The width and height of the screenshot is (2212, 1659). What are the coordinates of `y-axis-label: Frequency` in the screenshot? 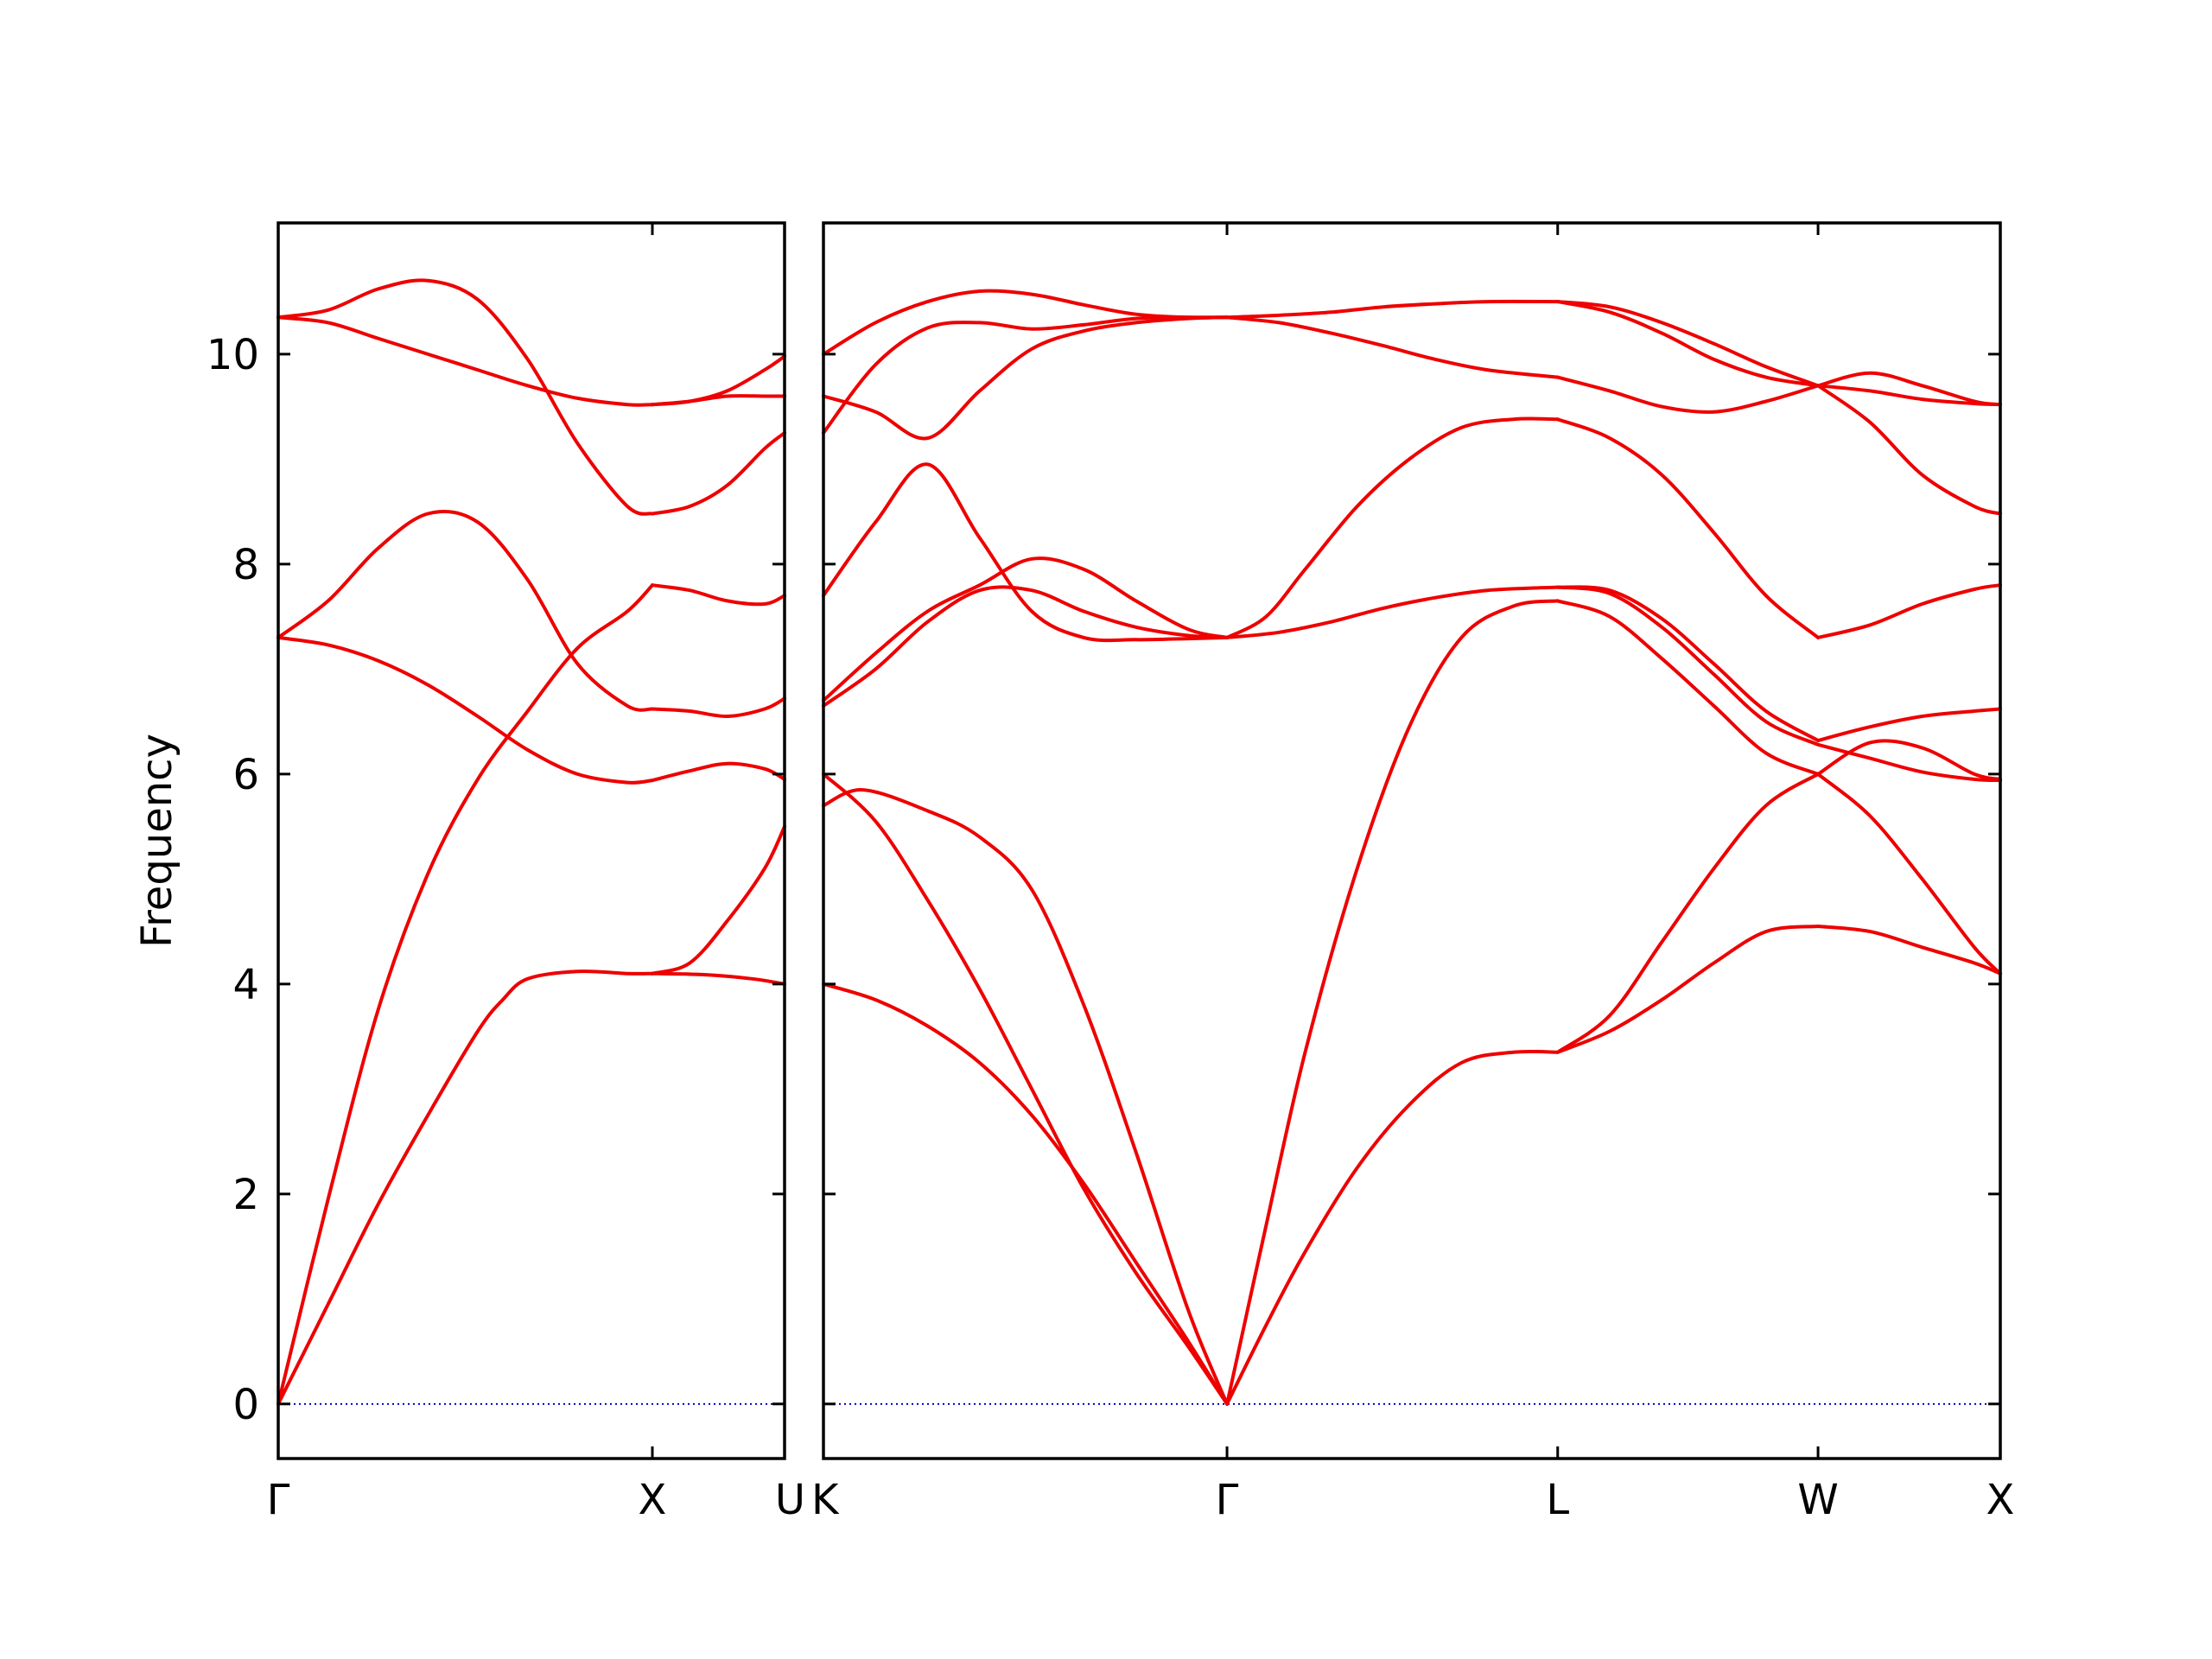 It's located at (157, 841).